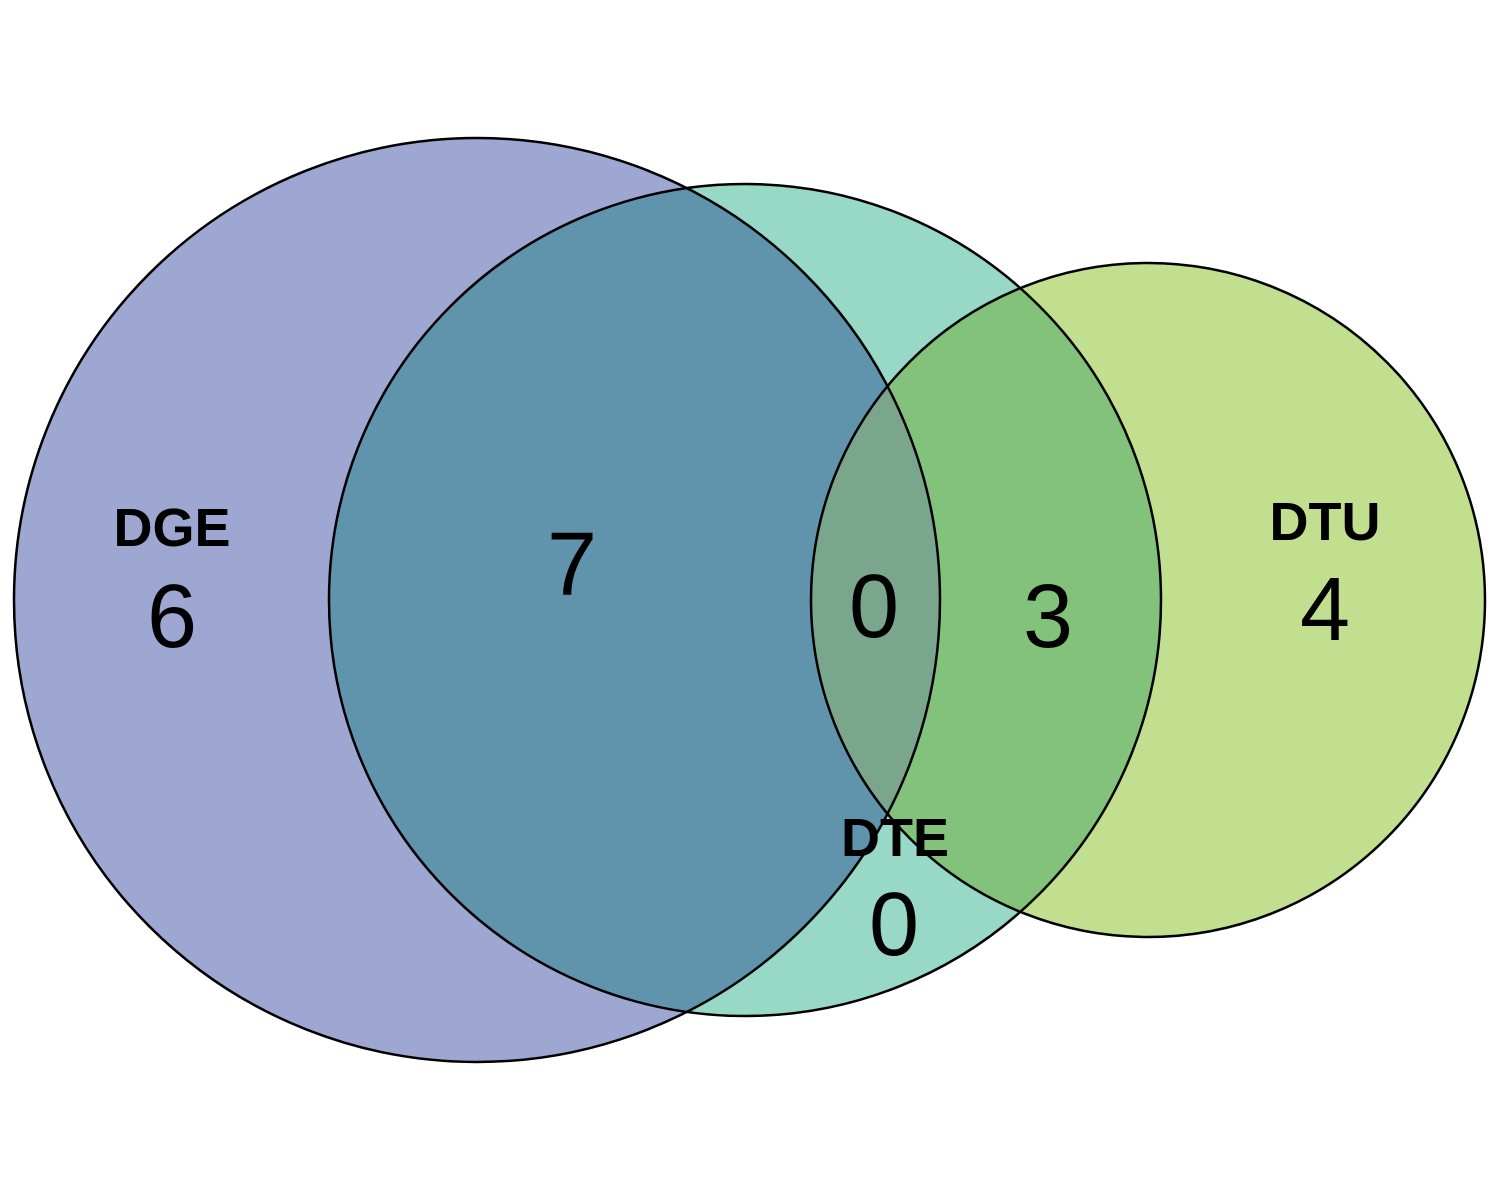 The image size is (1500, 1200). What do you see at coordinates (1048, 617) in the screenshot?
I see `dte-dtu-count: 3` at bounding box center [1048, 617].